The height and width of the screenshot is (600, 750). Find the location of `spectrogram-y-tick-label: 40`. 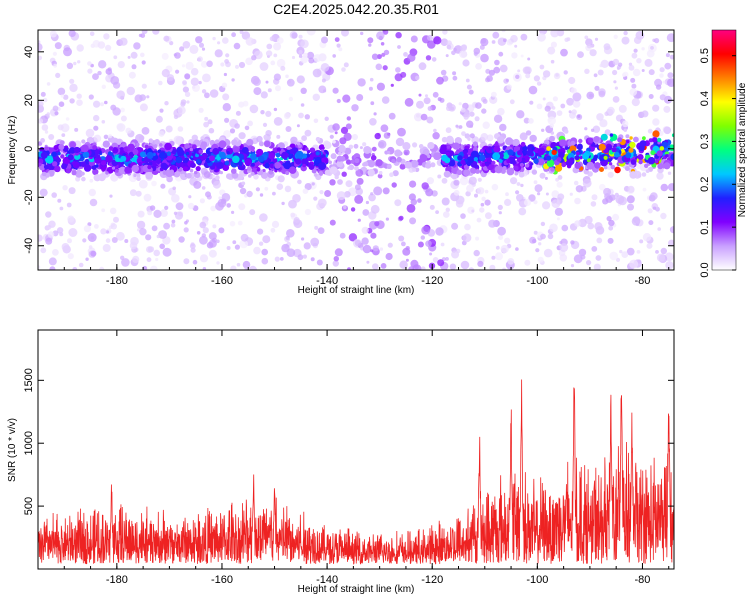

spectrogram-y-tick-label: 40 is located at coordinates (29, 52).